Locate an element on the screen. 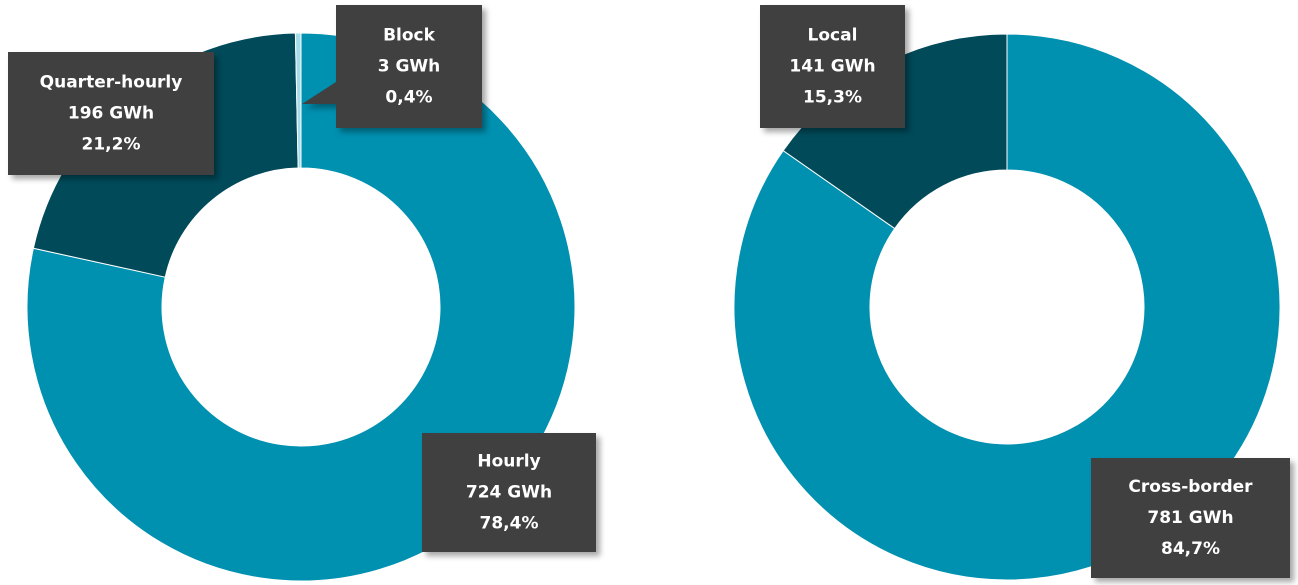  percent-label: 0,4% is located at coordinates (408, 98).